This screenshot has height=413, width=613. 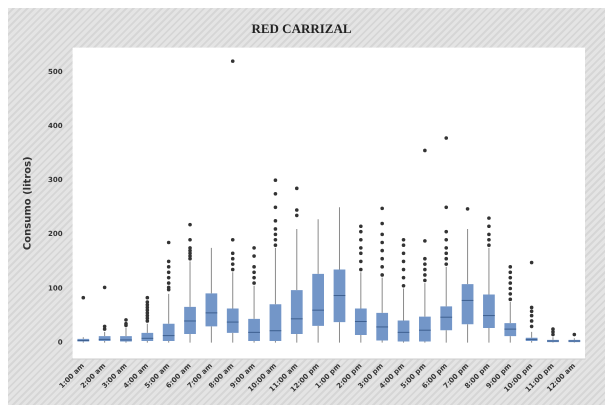 I want to click on y-axis-title: Consumo (litros), so click(x=28, y=203).